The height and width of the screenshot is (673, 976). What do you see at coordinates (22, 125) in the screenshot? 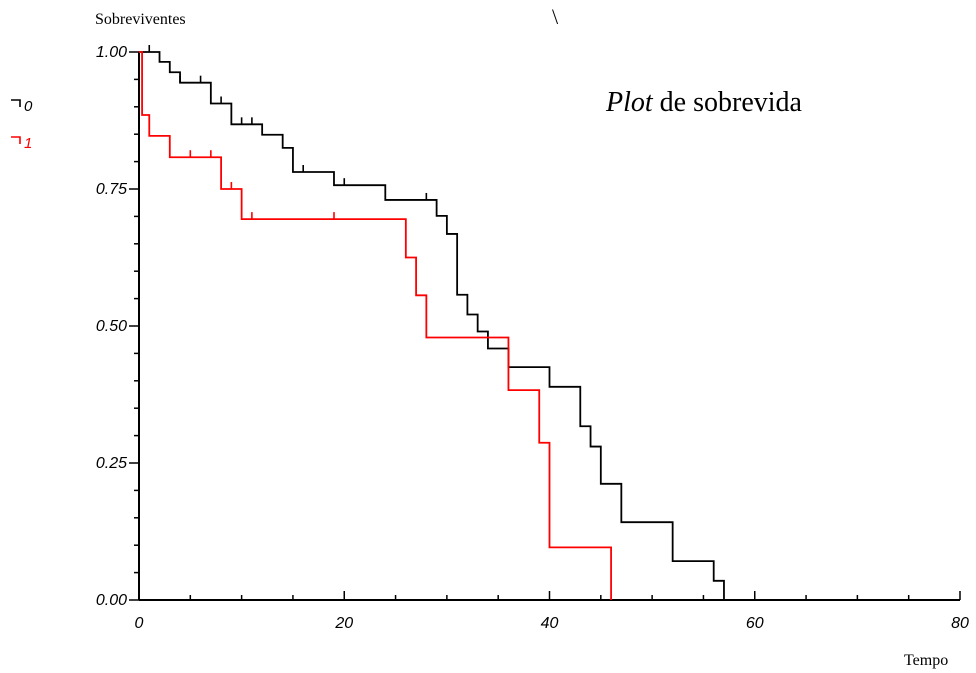
I see `legend: 01` at bounding box center [22, 125].